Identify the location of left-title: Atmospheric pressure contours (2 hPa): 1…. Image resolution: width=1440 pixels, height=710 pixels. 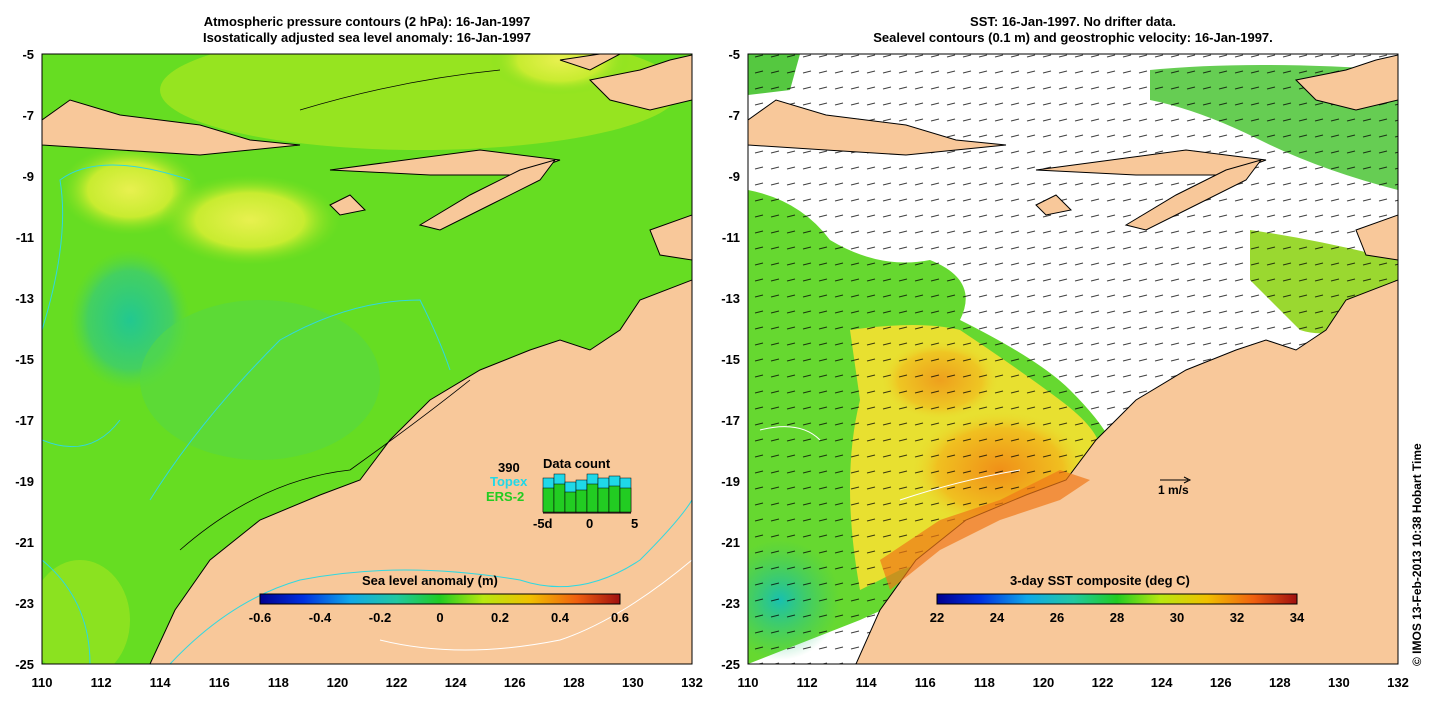
(367, 30).